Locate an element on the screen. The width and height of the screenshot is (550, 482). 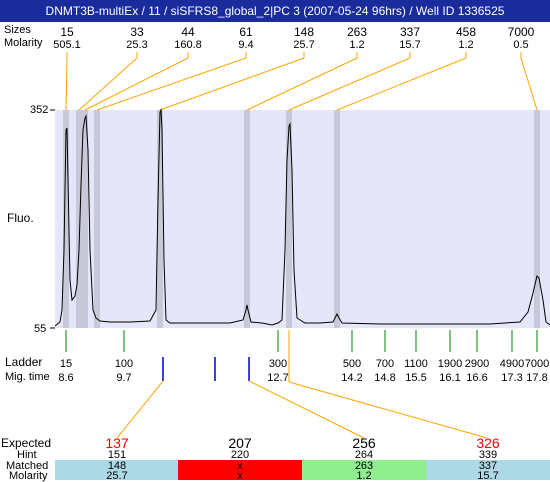
peak-molarity-label: 15.7 is located at coordinates (410, 45).